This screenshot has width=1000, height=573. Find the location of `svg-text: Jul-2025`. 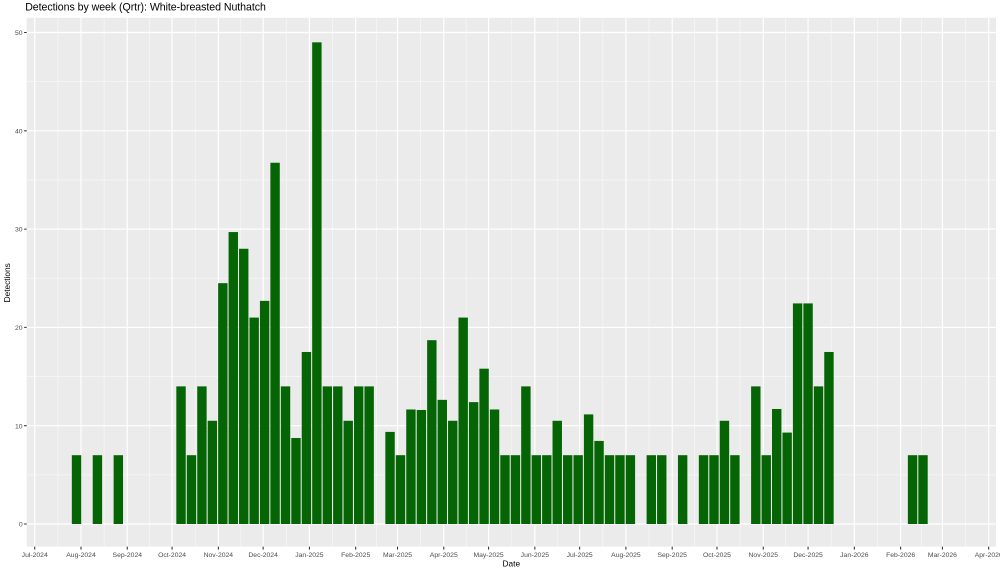

svg-text: Jul-2025 is located at coordinates (580, 555).